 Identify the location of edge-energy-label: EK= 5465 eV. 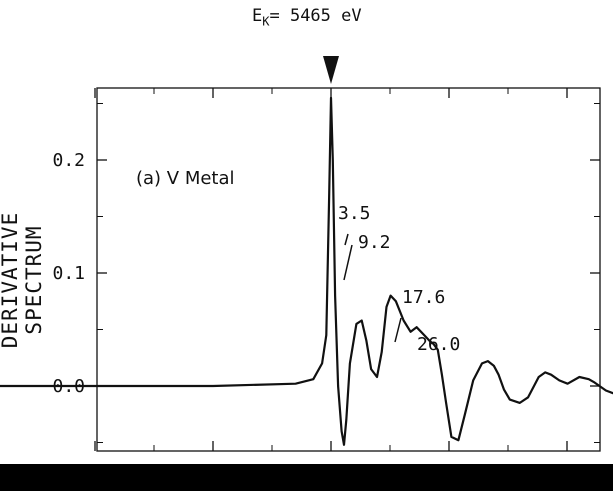
(307, 17).